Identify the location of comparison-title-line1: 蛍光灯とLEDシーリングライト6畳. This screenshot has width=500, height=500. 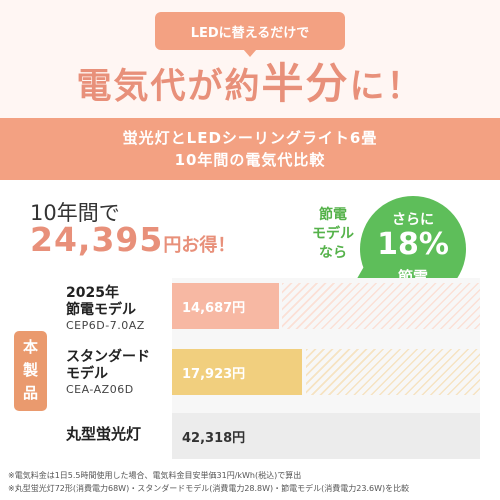
(250, 138).